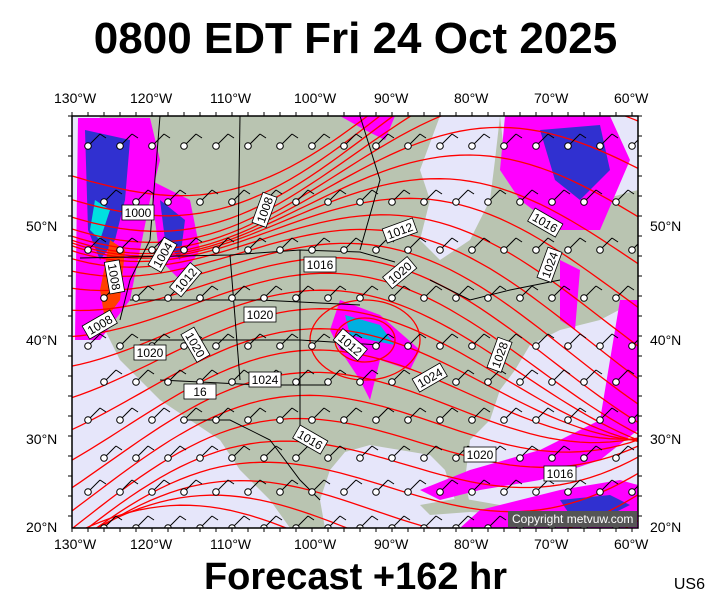  Describe the element at coordinates (480, 454) in the screenshot. I see `isobar-label: 1020` at that location.